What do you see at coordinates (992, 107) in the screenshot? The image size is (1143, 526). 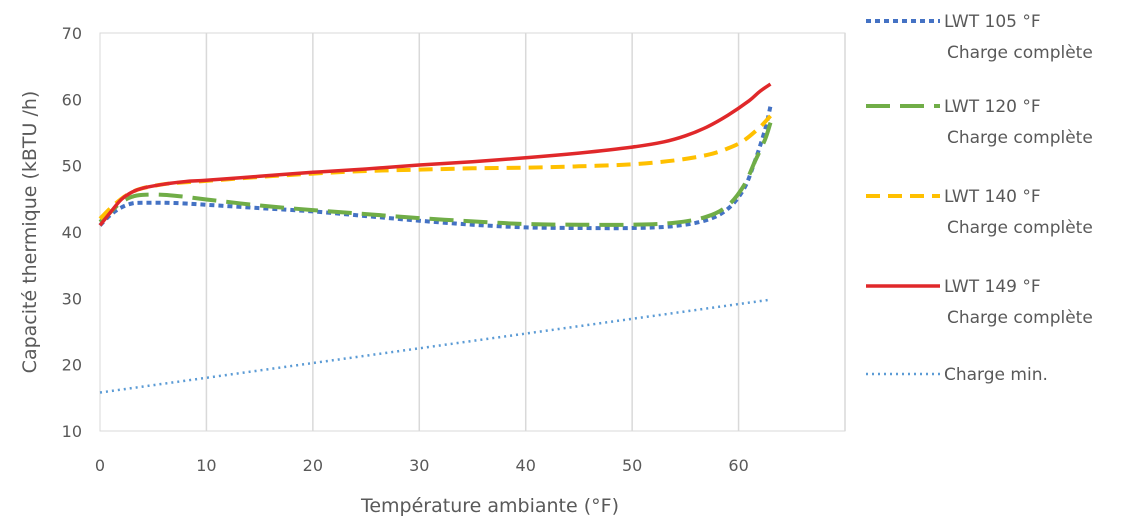 I see `legend-label: LWT 120 °F` at bounding box center [992, 107].